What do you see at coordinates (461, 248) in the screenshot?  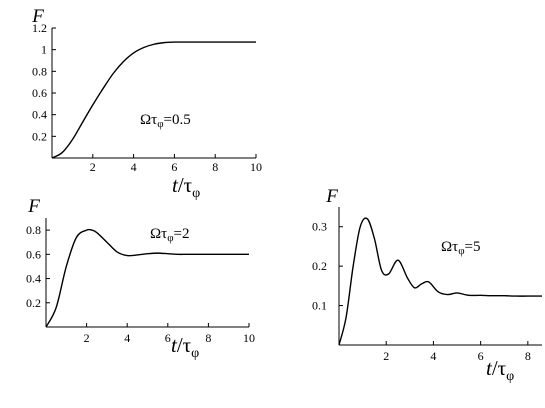 I see `parameter-annotation: Ωτφ=5` at bounding box center [461, 248].